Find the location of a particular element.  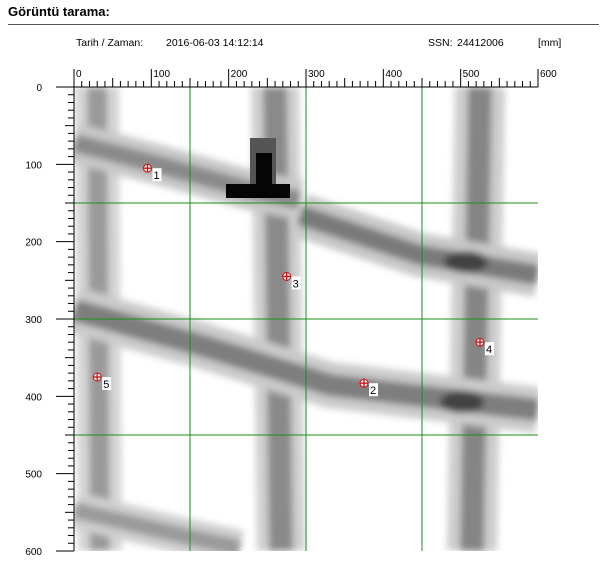

y-tick-label: 100 is located at coordinates (33, 165).